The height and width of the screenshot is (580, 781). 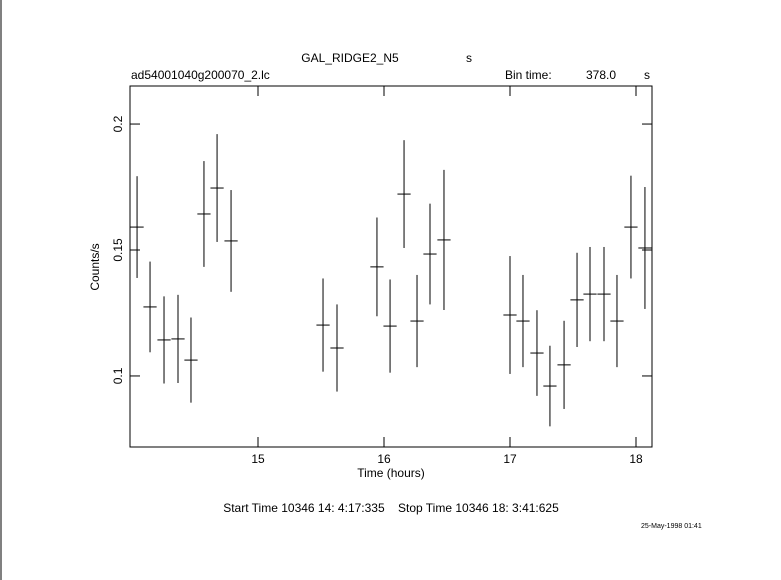 I want to click on y-tick-label: 0.15, so click(x=118, y=250).